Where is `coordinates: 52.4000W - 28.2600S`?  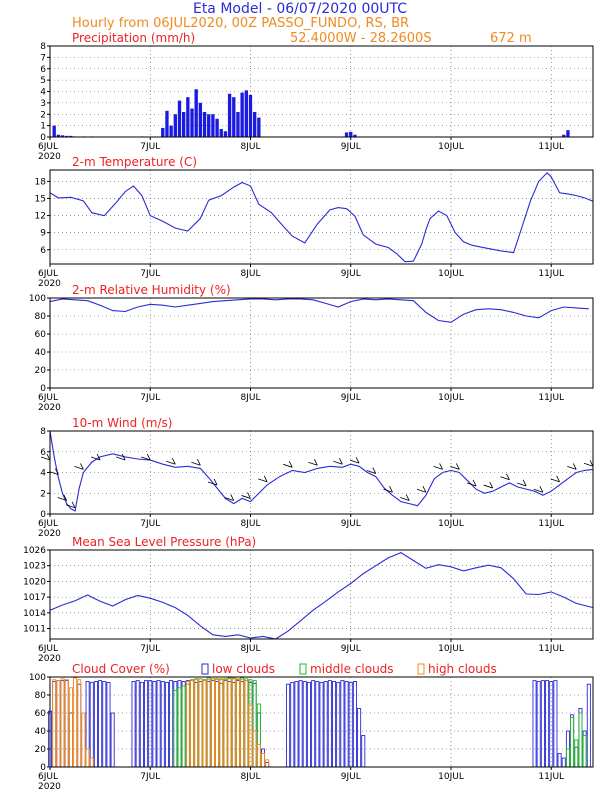
coordinates: 52.4000W - 28.2600S is located at coordinates (361, 38).